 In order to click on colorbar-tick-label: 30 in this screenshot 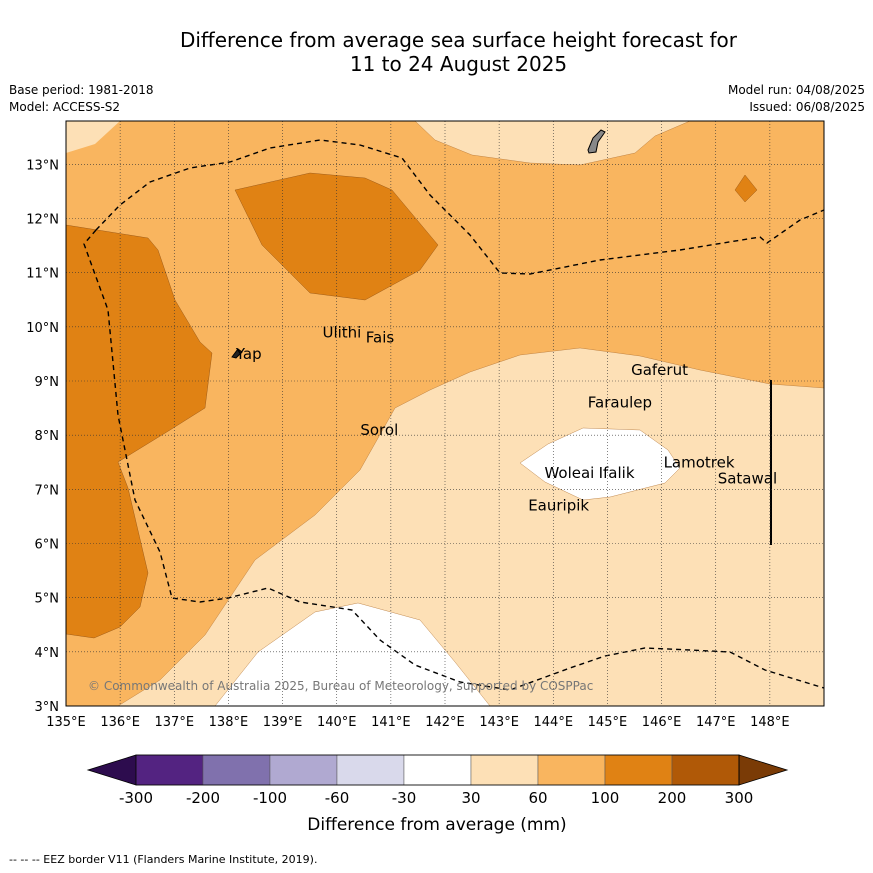, I will do `click(470, 798)`.